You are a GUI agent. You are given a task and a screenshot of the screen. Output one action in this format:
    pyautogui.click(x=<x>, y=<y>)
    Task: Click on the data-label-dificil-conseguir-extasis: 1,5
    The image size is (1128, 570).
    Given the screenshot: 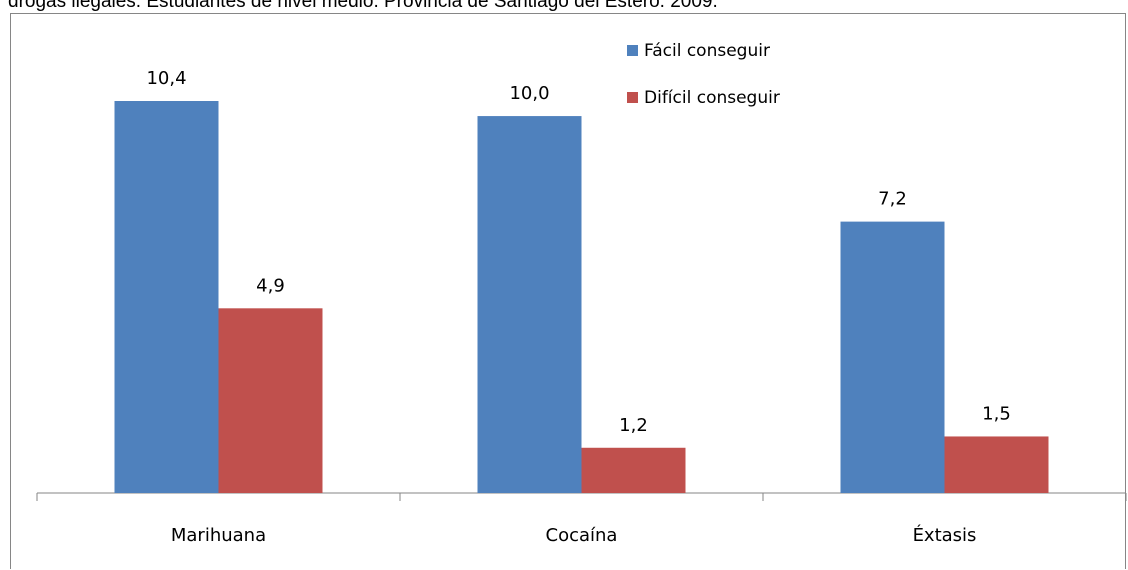 What is the action you would take?
    pyautogui.click(x=996, y=413)
    